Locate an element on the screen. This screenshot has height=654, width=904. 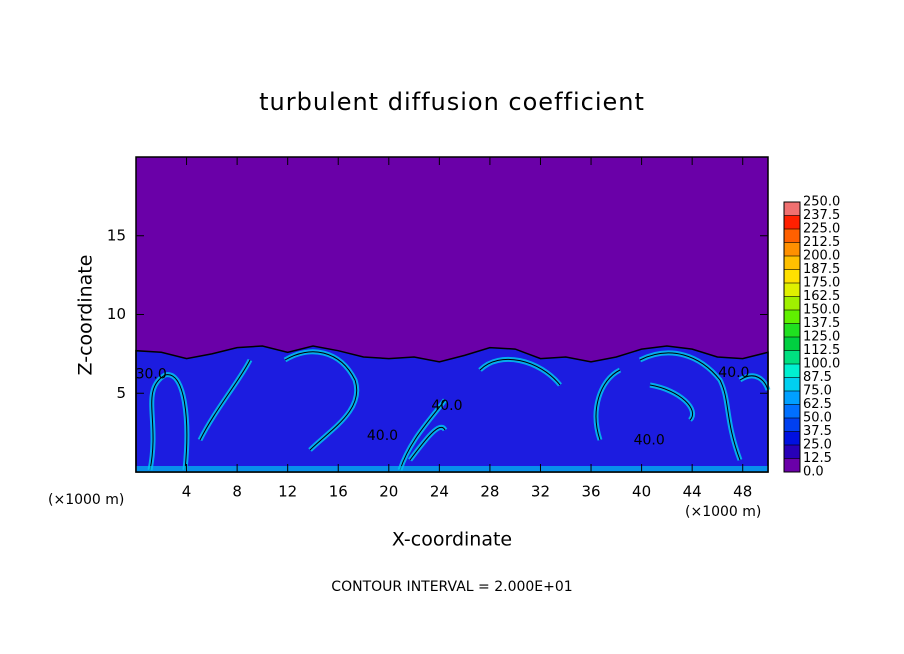
chart-title: turbulent diffusion coefficient is located at coordinates (452, 102).